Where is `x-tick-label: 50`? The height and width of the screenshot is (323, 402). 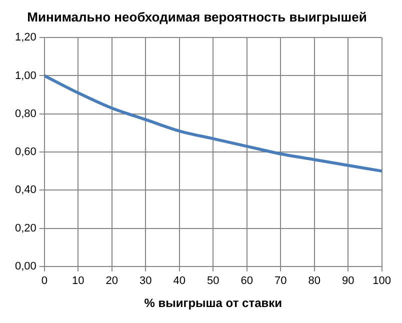 x-tick-label: 50 is located at coordinates (213, 281).